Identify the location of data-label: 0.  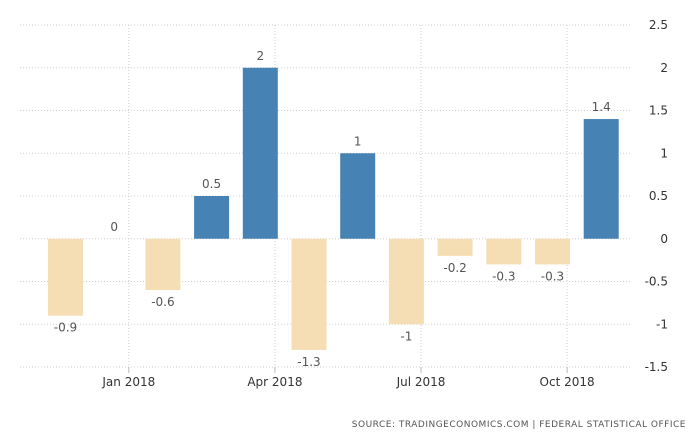
(114, 227).